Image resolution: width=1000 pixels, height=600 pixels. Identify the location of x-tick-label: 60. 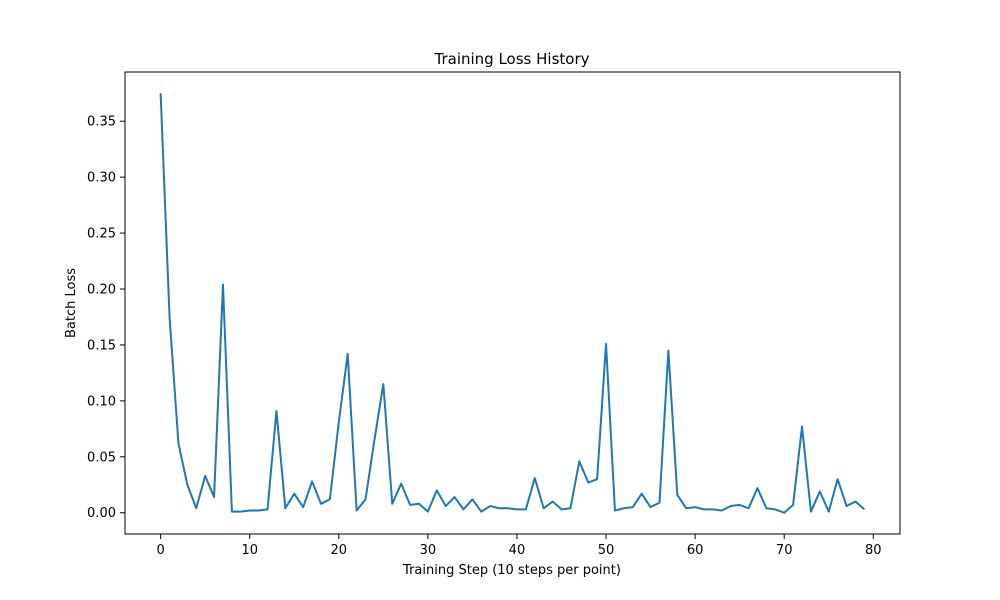
(695, 550).